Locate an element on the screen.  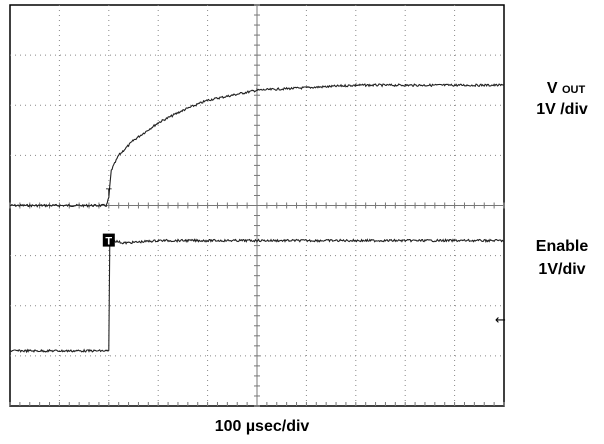
vout-scale-label: 1V /div is located at coordinates (562, 109).